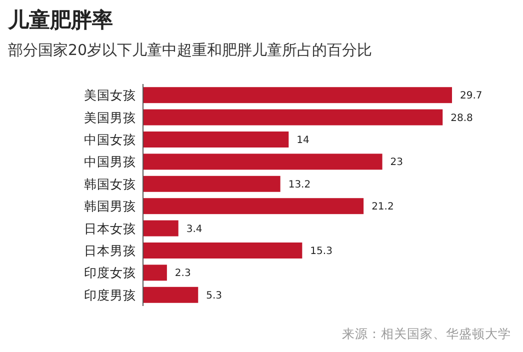  I want to click on source-note: 来源：相关国家、华盛顿大学, so click(426, 333).